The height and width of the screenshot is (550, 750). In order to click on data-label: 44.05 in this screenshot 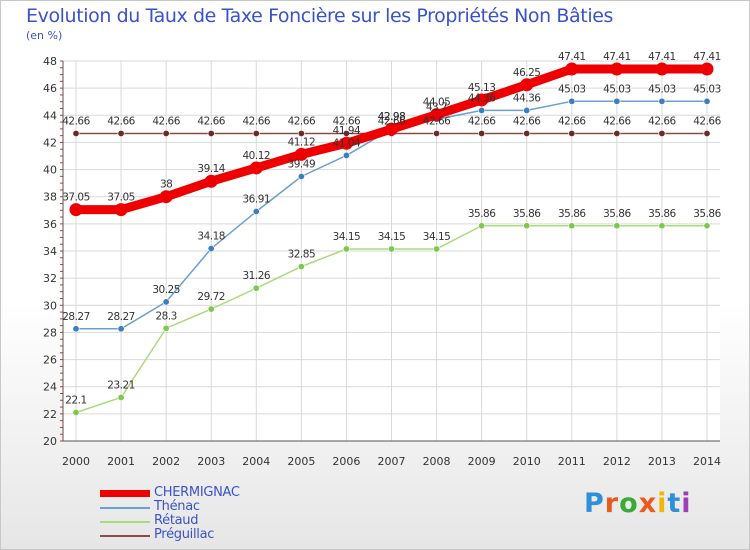, I will do `click(437, 103)`.